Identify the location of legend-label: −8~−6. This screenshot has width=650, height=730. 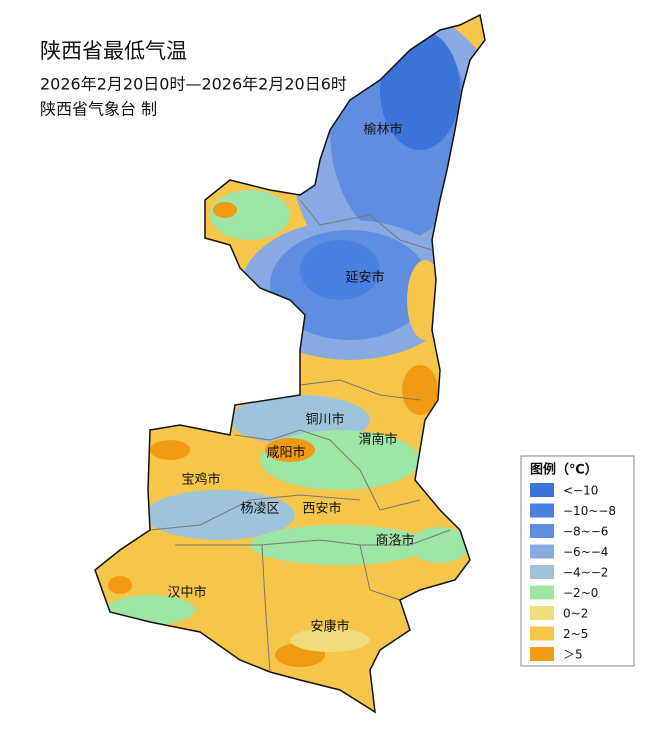
(585, 532).